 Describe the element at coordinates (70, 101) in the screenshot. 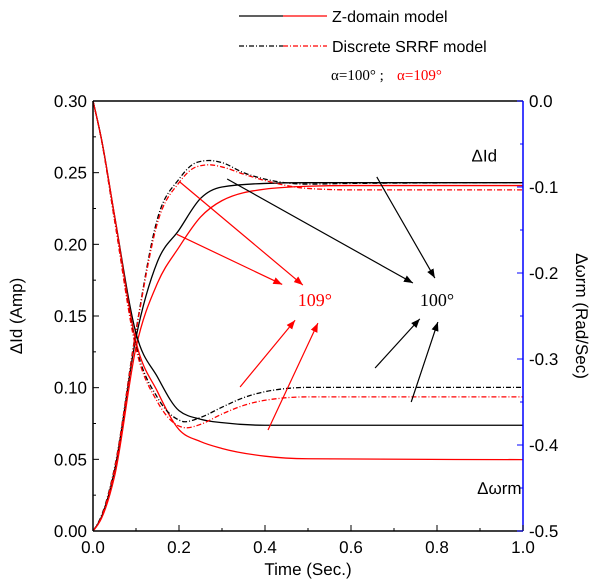

I see `y-tick-label: 0.30` at that location.